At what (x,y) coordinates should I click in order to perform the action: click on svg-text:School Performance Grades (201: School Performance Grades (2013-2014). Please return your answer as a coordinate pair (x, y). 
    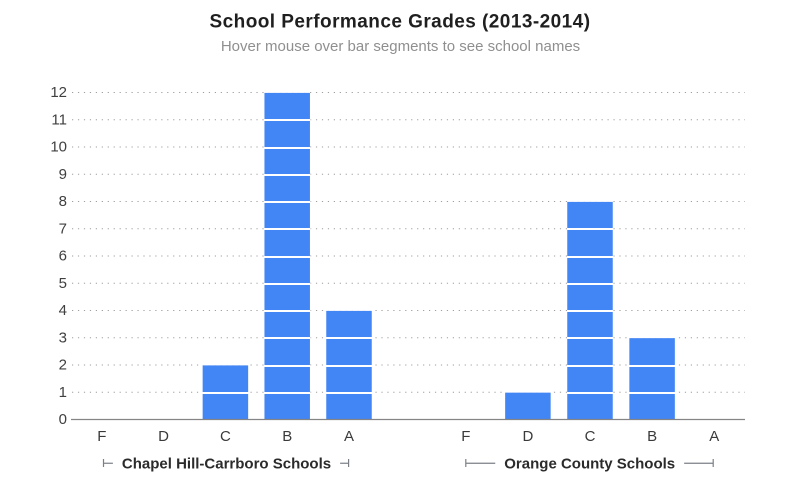
    Looking at the image, I should click on (400, 22).